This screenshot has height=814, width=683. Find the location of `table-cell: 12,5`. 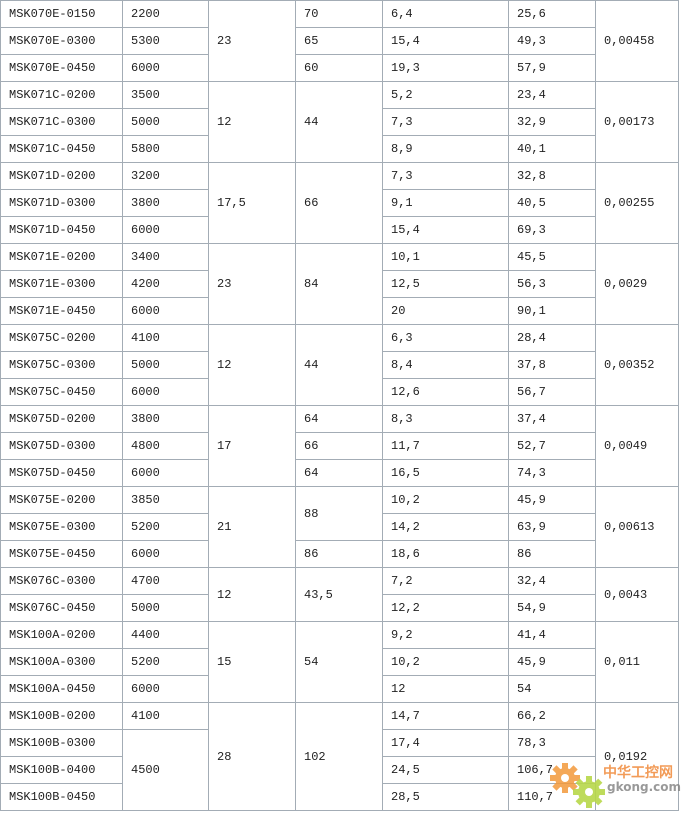

table-cell: 12,5 is located at coordinates (445, 284).